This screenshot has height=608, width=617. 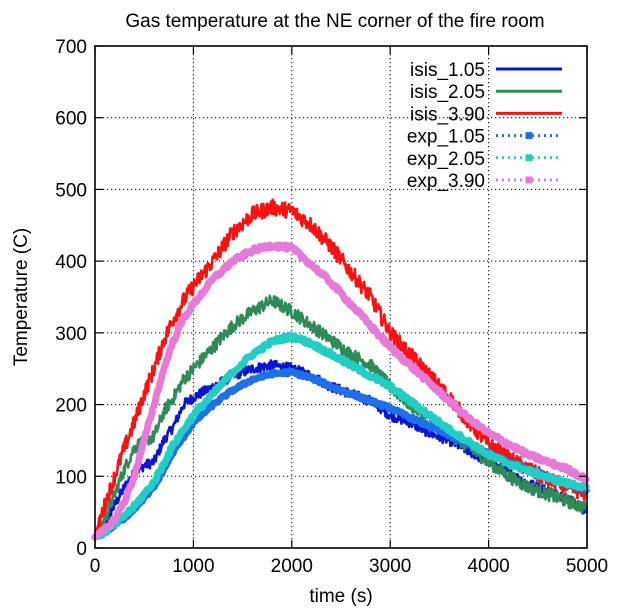 I want to click on legend-label: isis_3.90, so click(x=447, y=114).